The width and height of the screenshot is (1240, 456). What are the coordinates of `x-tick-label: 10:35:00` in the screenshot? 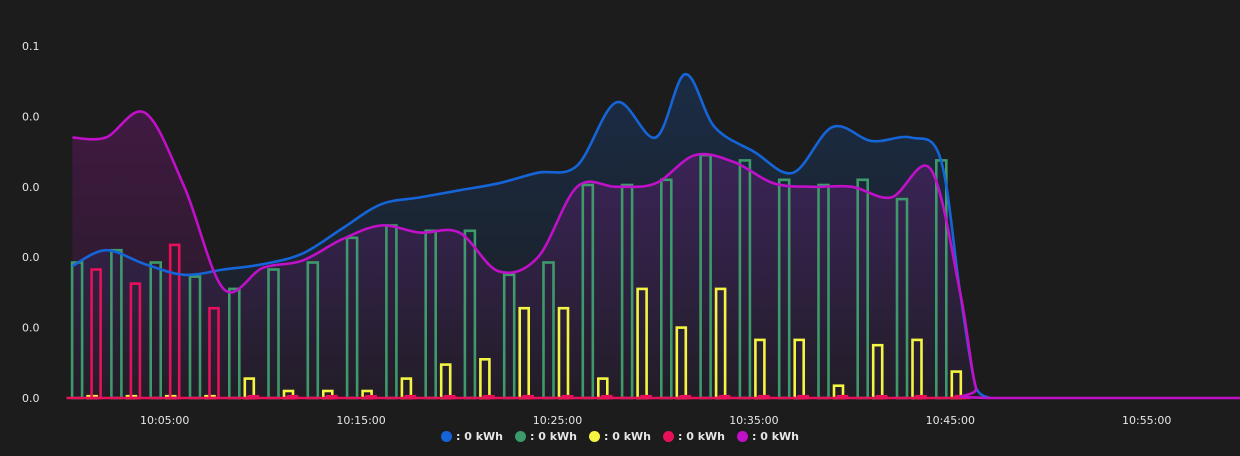 It's located at (753, 420).